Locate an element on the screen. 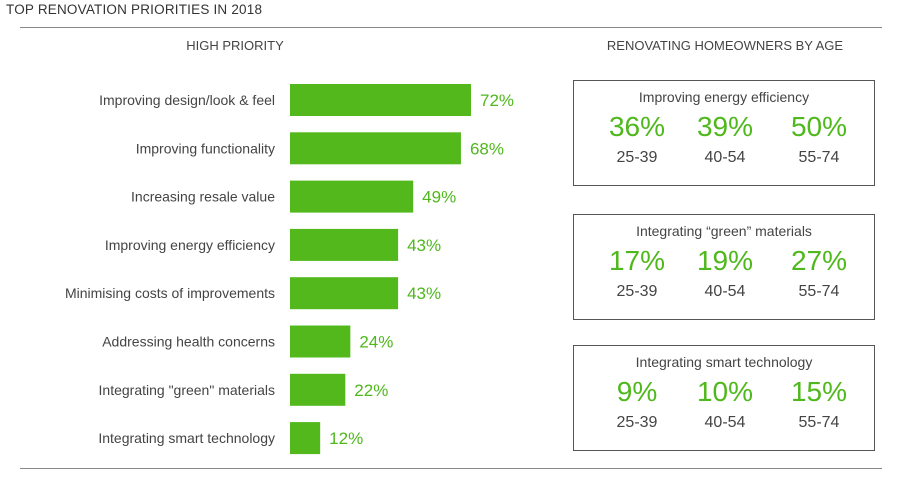  age-percentage: 9% is located at coordinates (637, 391).